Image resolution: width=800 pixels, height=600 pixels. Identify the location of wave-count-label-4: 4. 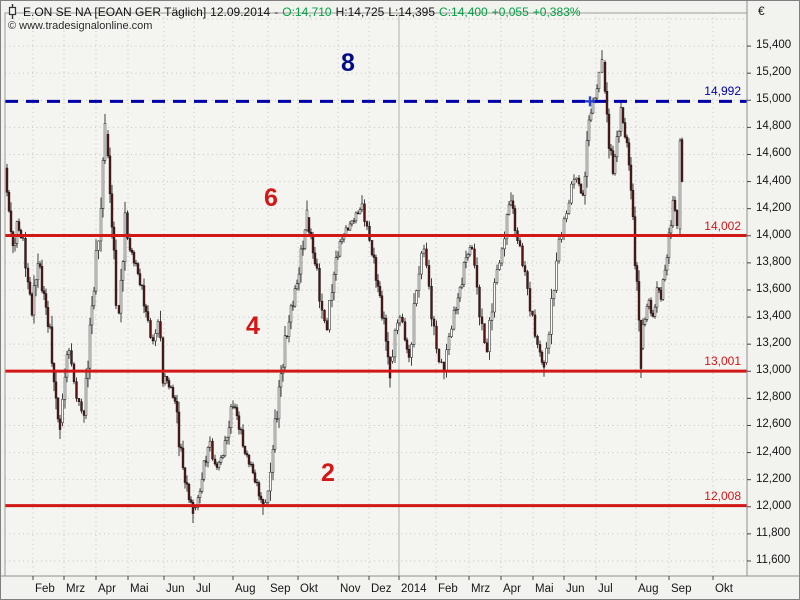
(253, 326).